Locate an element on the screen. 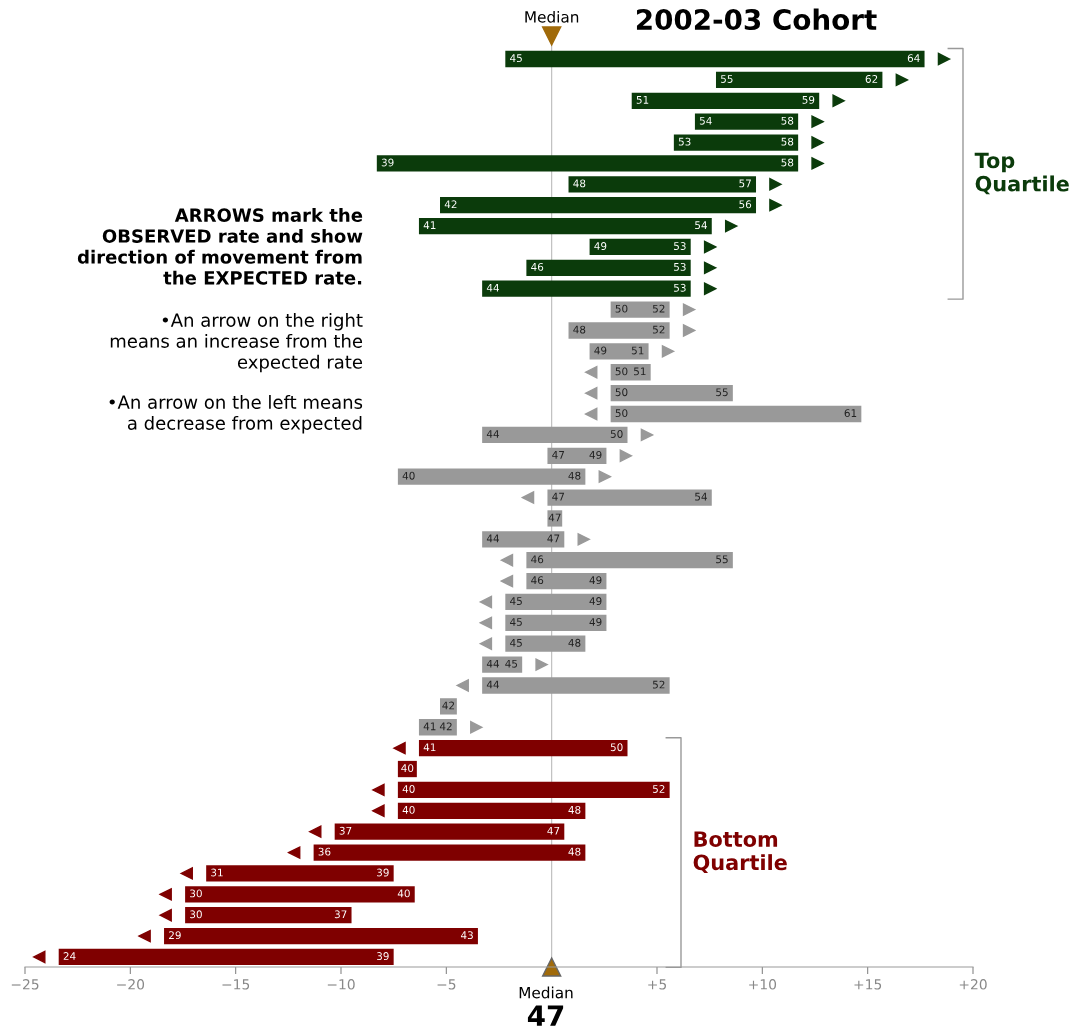 The image size is (1079, 1033). annotation: ARROWS mark the OBSERVED rate and show direction of movement from the EXPECTED rate. is located at coordinates (220, 246).